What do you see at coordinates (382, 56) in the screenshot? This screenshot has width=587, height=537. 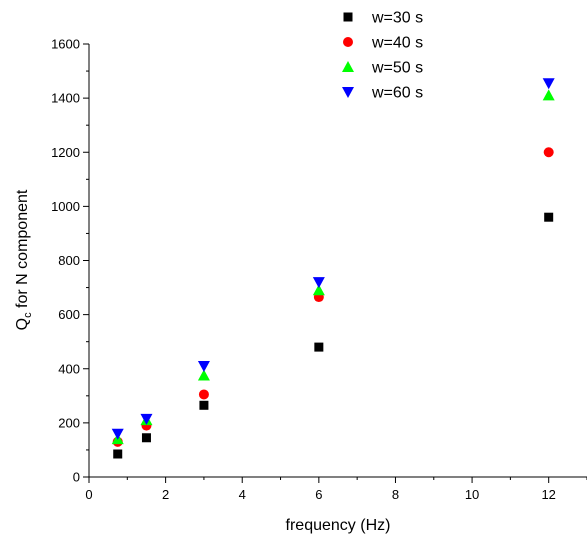 I see `legend: w=30 s w=40 s w=50 s w=60 s` at bounding box center [382, 56].